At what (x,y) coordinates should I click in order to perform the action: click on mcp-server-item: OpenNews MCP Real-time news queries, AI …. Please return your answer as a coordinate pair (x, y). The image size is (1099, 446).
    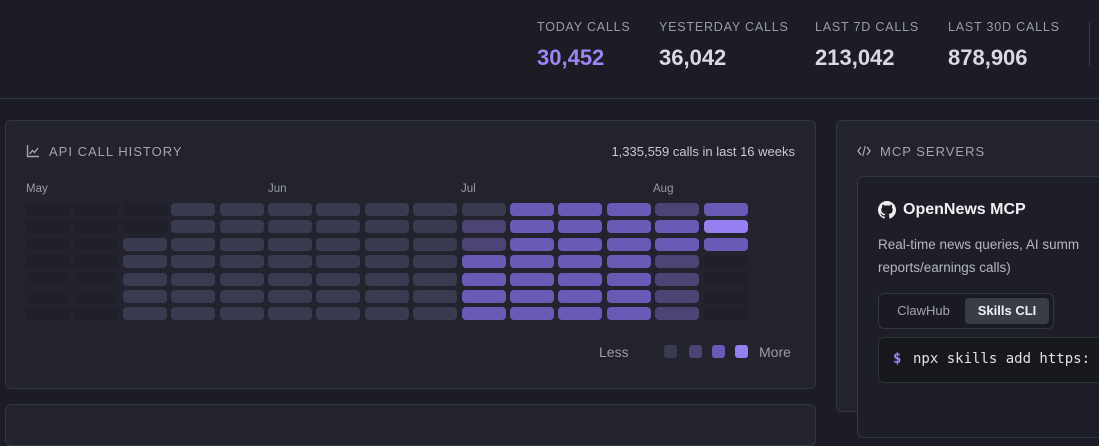
    Looking at the image, I should click on (978, 307).